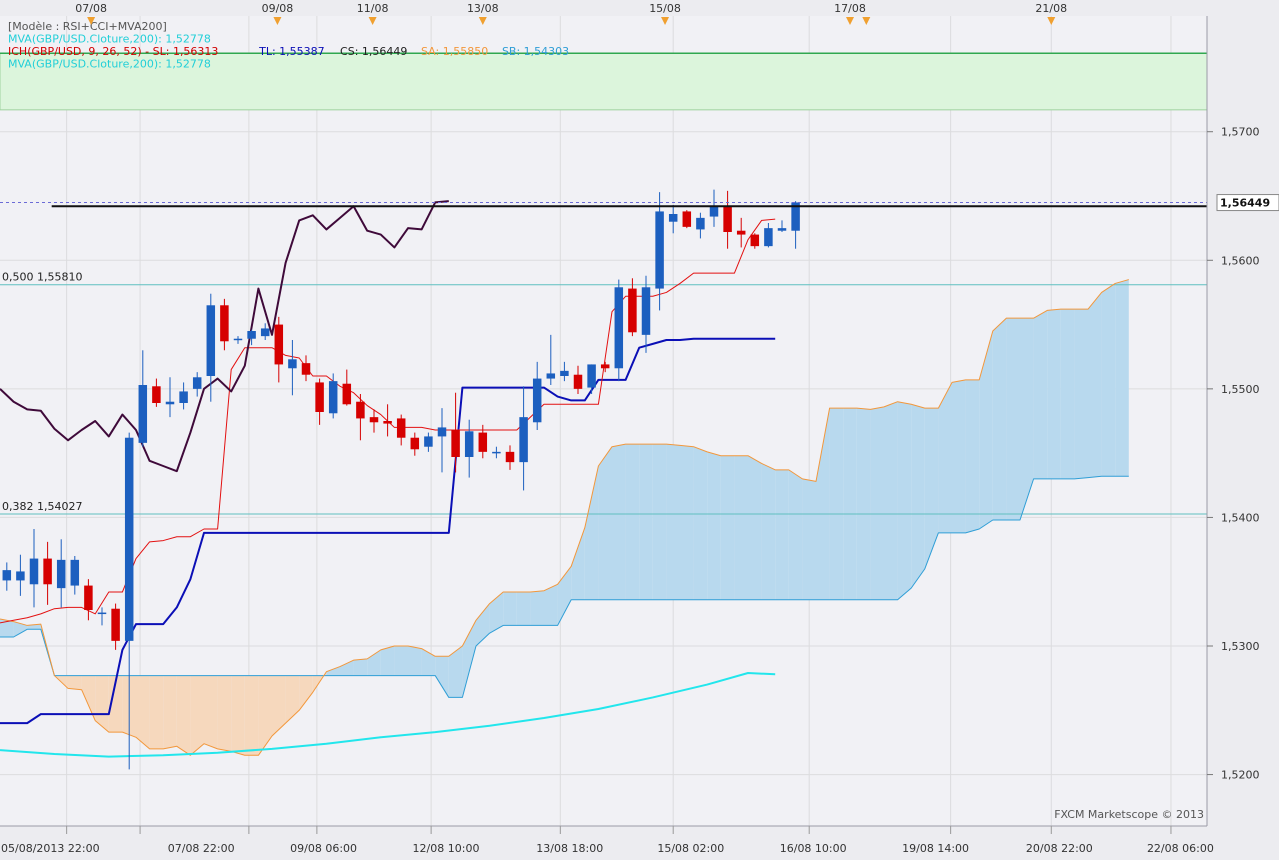 This screenshot has height=864, width=1279. I want to click on legend-entry: ICH(GBP/USD, 9, 26, 52) - SL: 1,56313, so click(113, 51).